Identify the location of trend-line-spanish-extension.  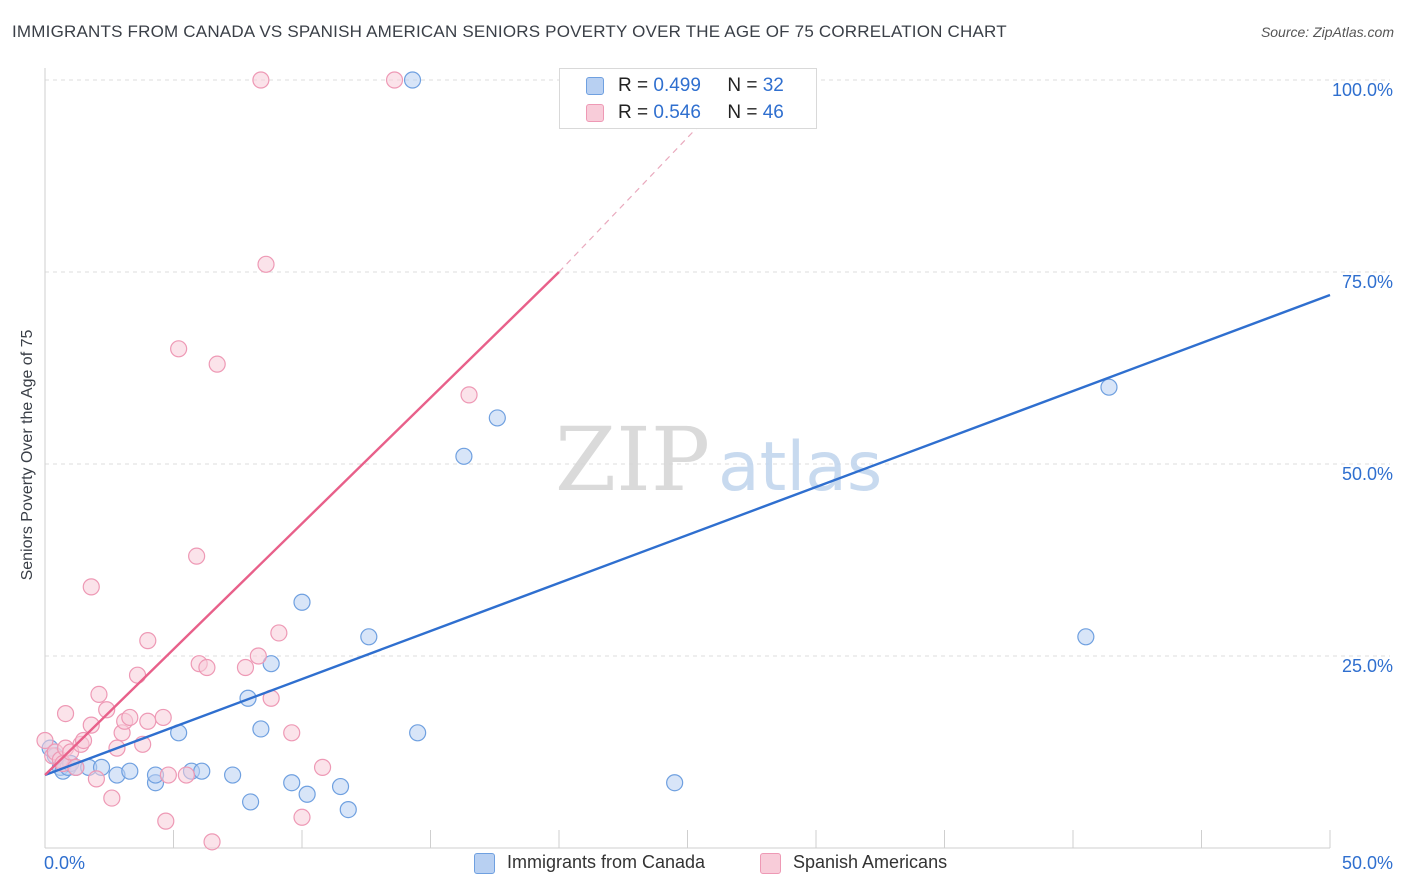
(636, 191).